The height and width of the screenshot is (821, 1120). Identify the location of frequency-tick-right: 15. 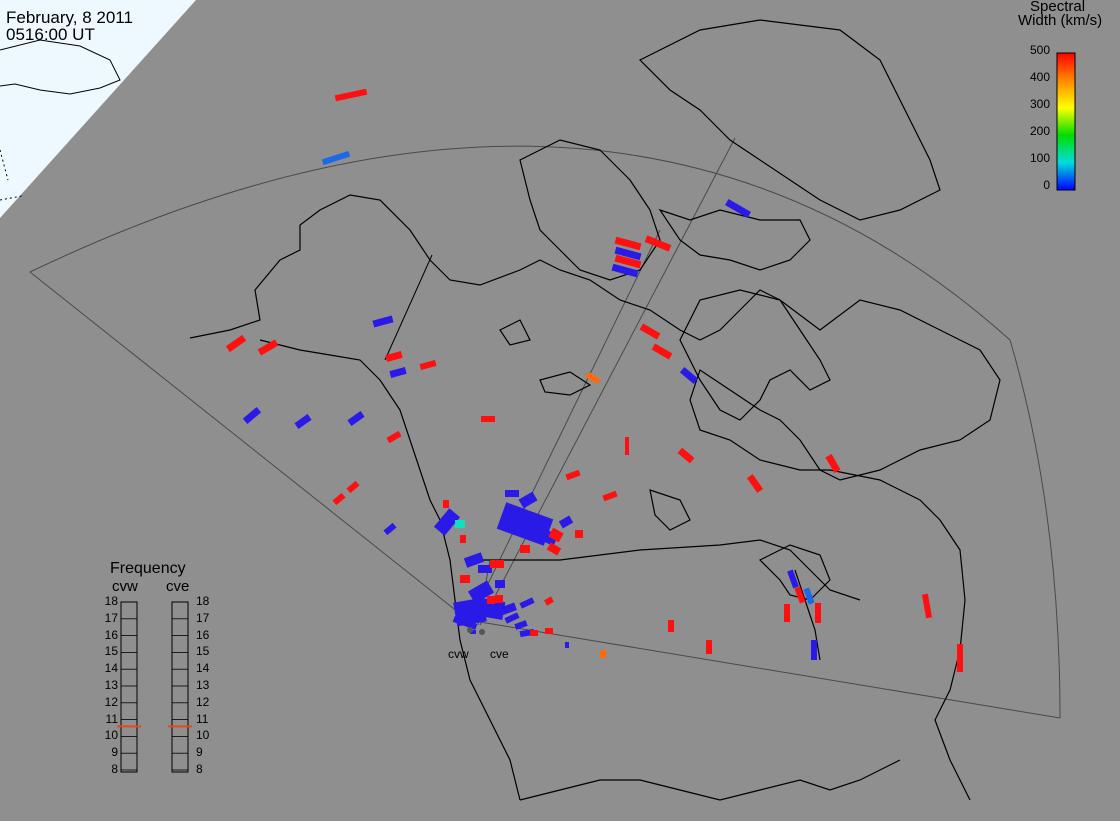
(203, 651).